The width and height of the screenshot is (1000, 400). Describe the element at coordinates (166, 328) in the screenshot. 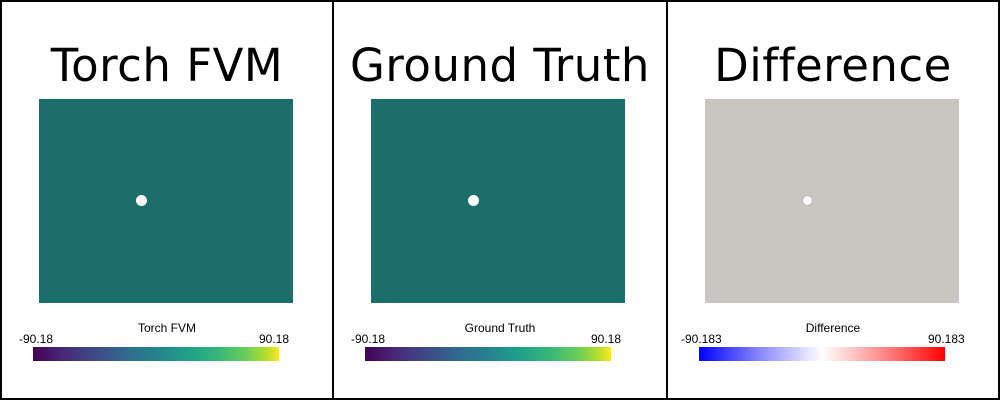

I see `colorbar-title: Torch FVM` at that location.